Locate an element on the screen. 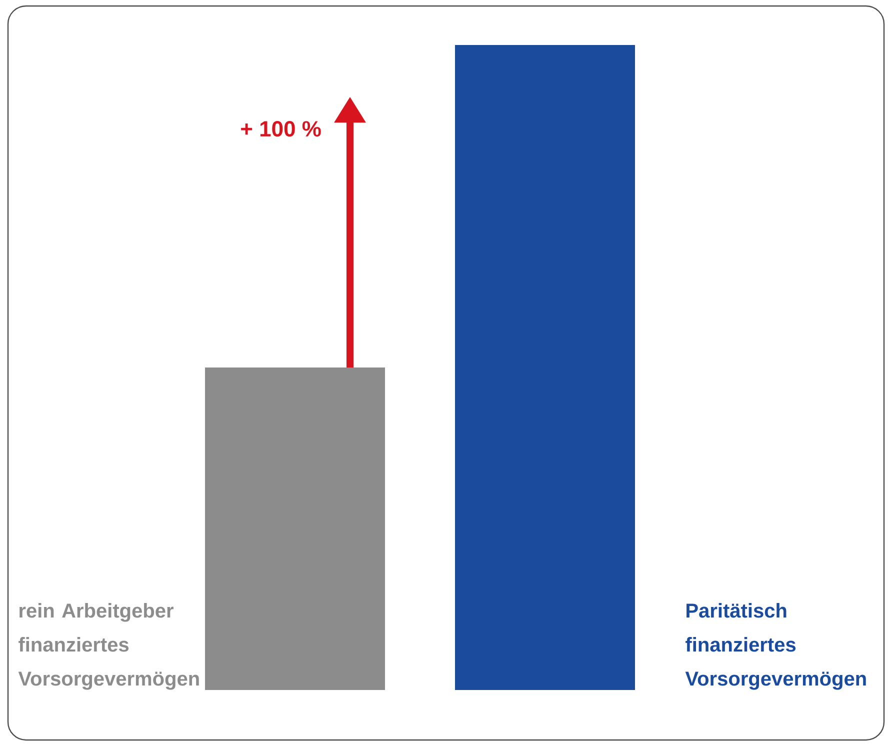  x-tick-label: rein Arbeitgeber finanziertes Vorsorgevermögen is located at coordinates (108, 646).